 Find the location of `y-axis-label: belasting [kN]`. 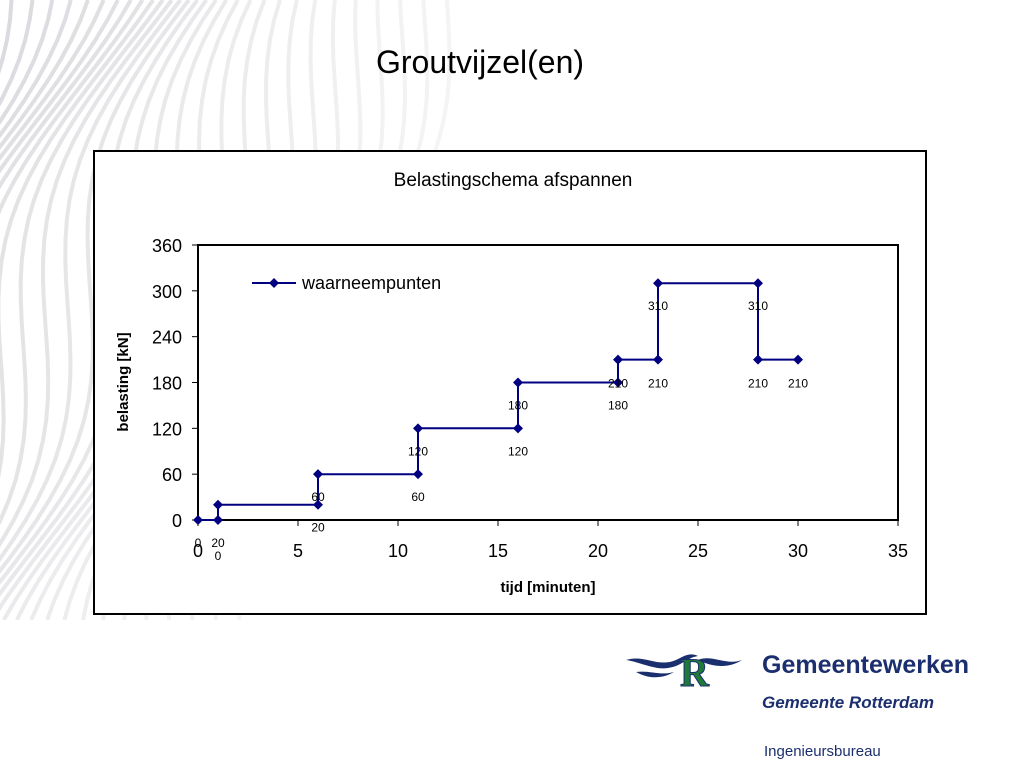

y-axis-label: belasting [kN] is located at coordinates (123, 381).